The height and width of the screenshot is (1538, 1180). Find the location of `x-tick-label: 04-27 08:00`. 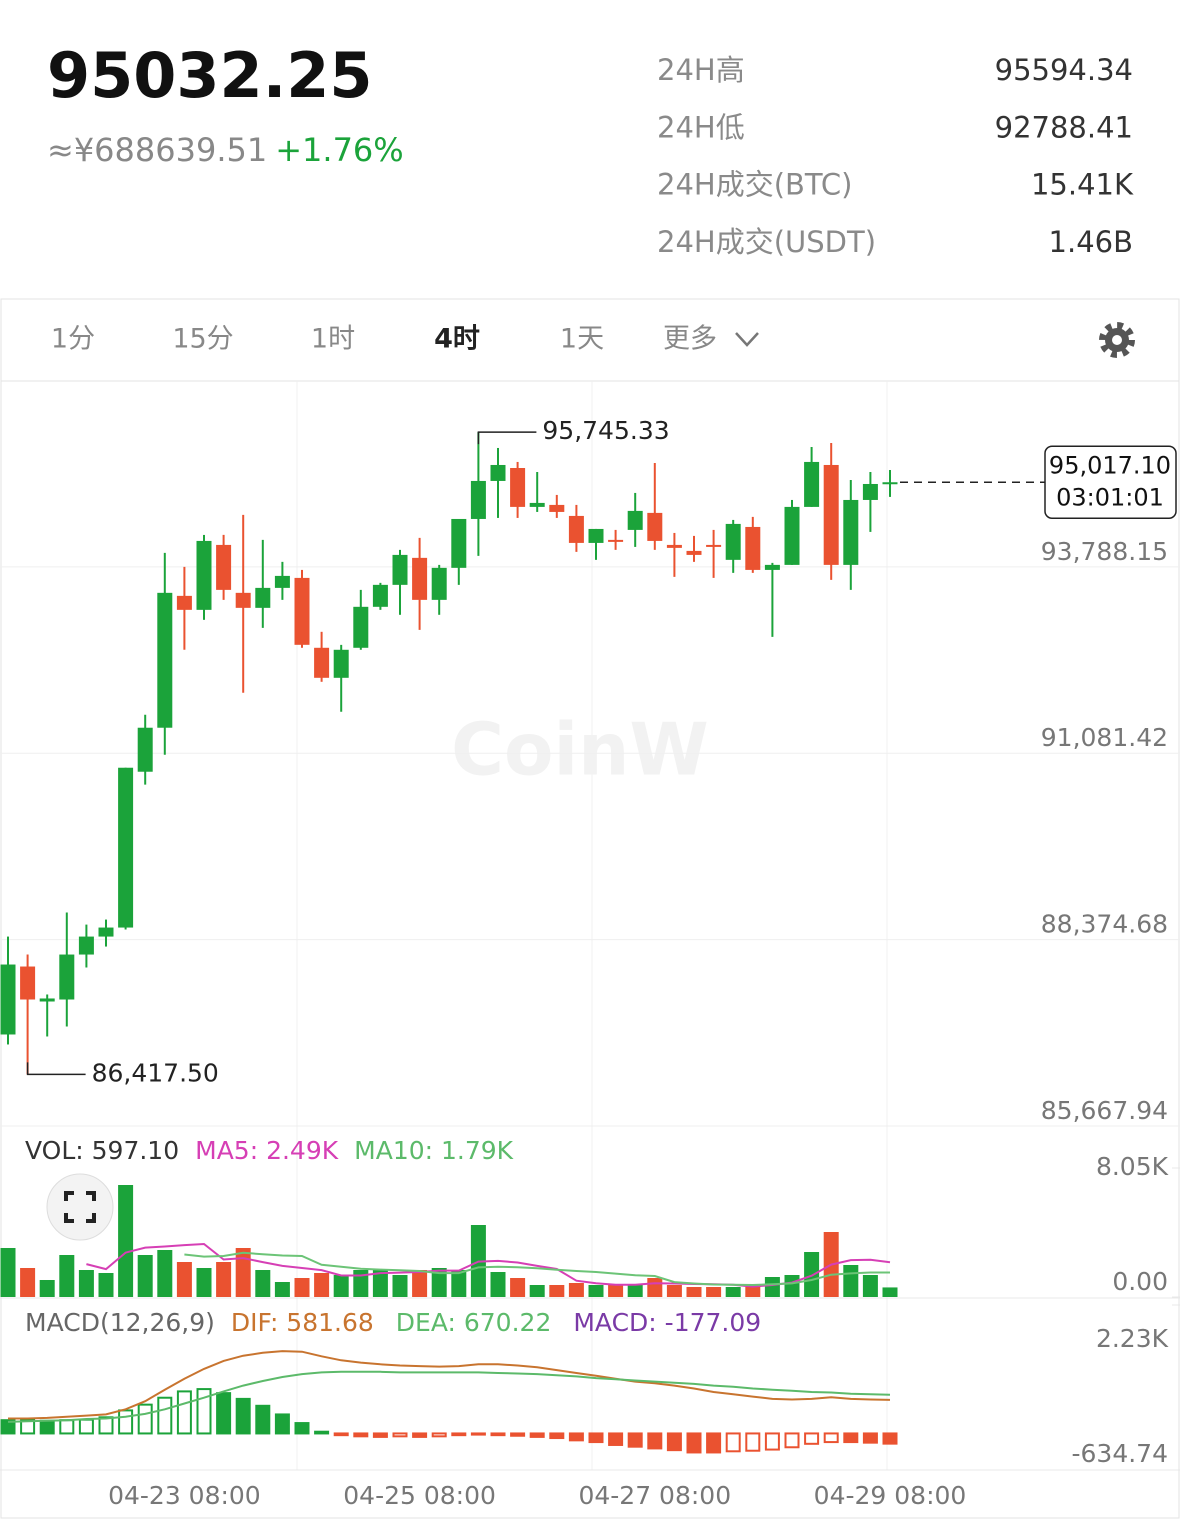

x-tick-label: 04-27 08:00 is located at coordinates (654, 1495).